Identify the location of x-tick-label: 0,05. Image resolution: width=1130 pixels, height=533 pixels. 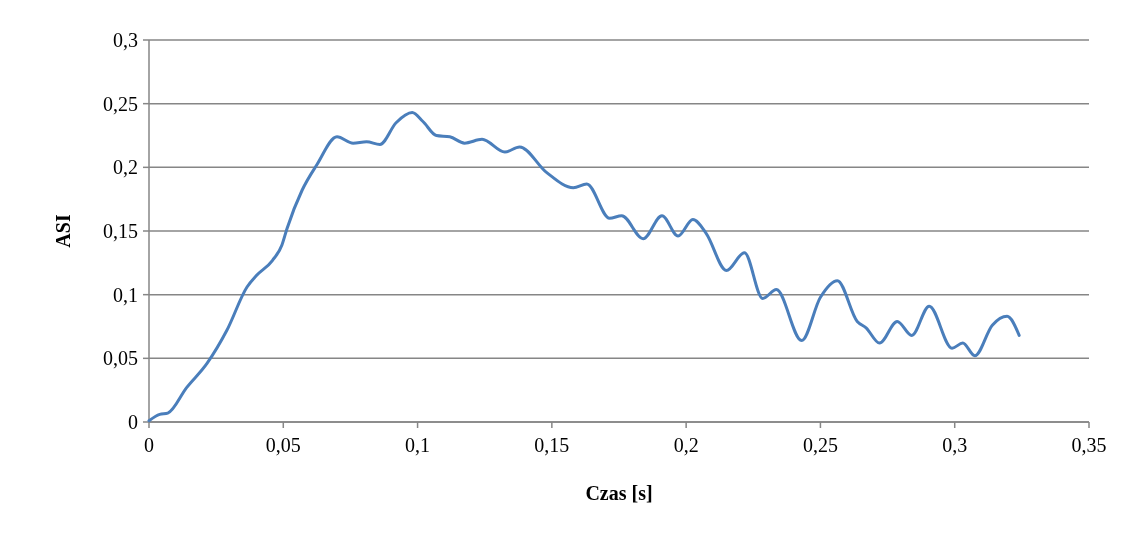
(283, 445).